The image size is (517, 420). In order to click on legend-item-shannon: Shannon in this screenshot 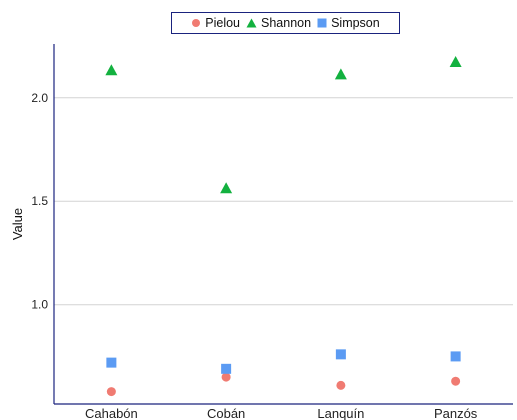, I will do `click(278, 23)`.